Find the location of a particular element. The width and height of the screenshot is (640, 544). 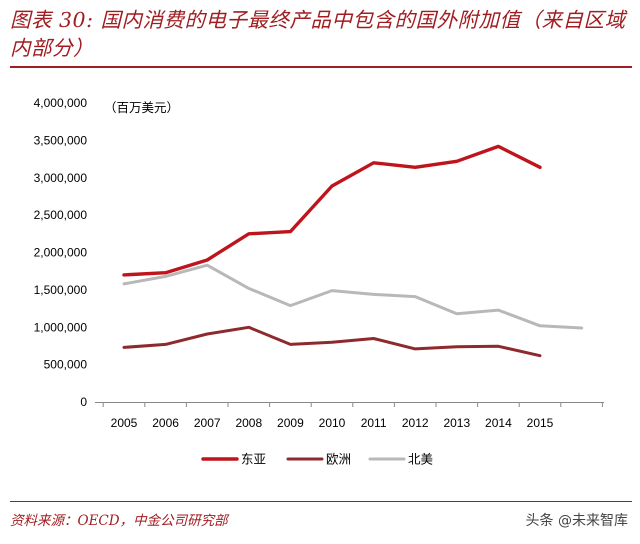

y-tick-label: 3,000,000 is located at coordinates (61, 178).